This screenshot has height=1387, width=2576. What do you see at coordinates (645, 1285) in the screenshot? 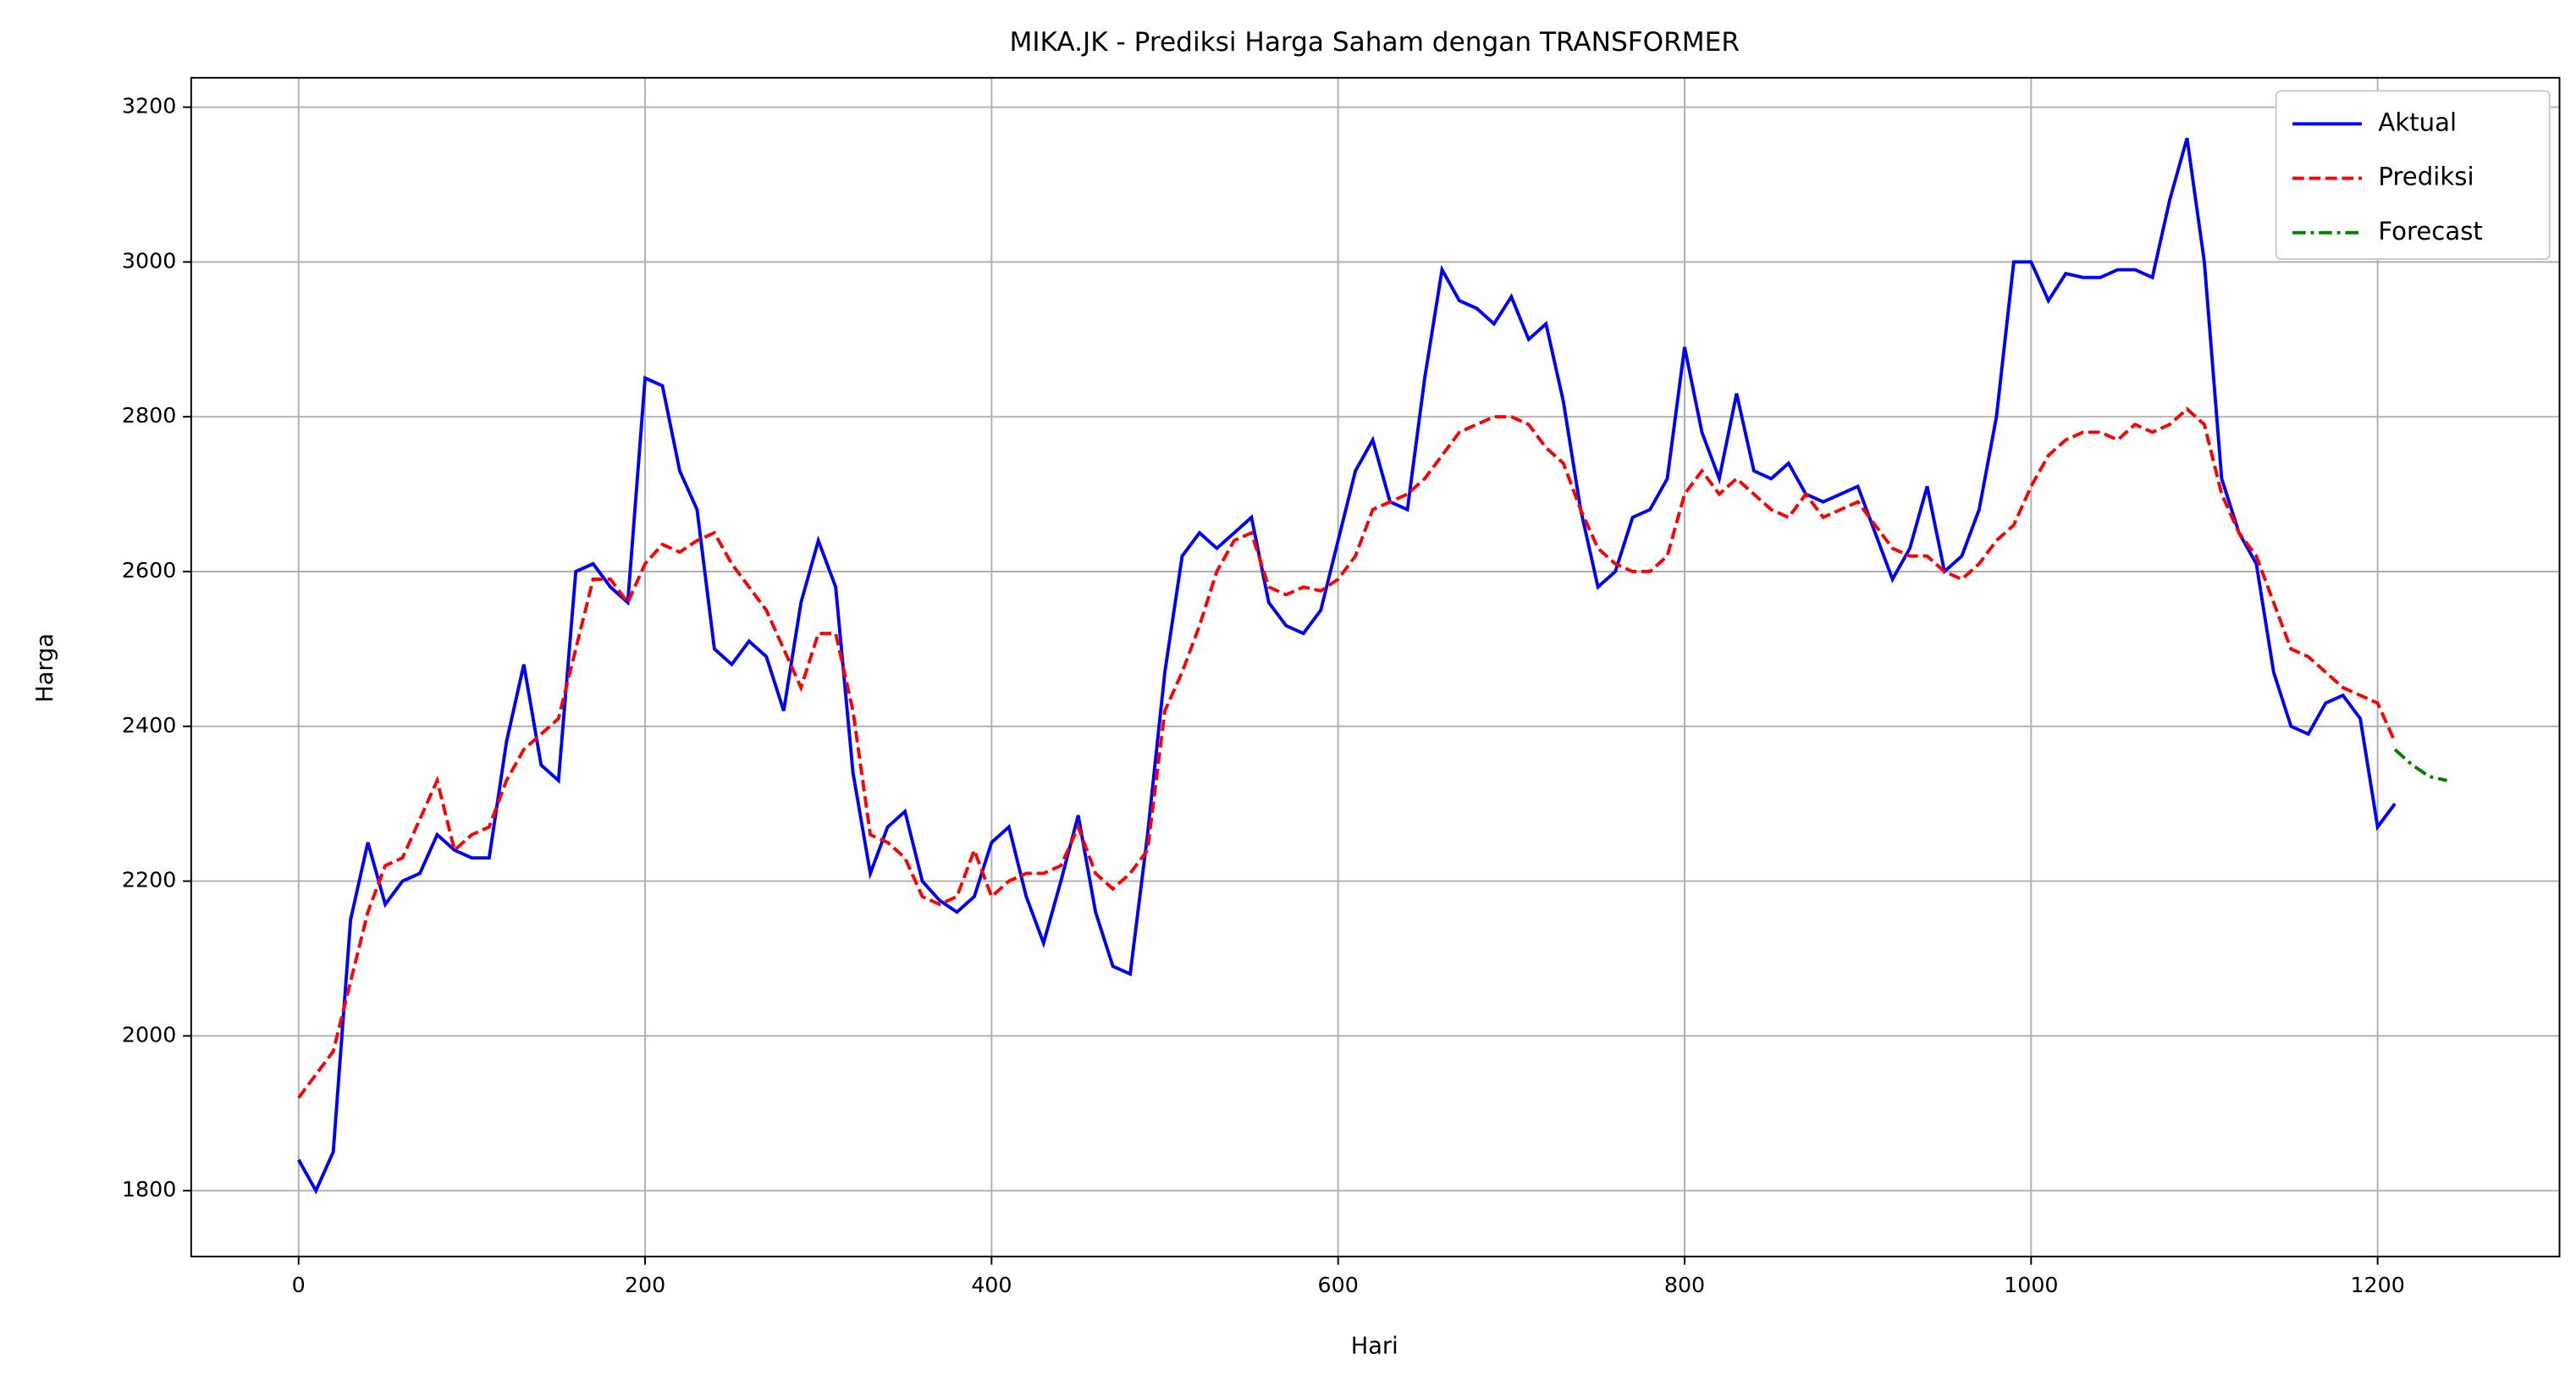
I see `x-tick-label: 200` at bounding box center [645, 1285].